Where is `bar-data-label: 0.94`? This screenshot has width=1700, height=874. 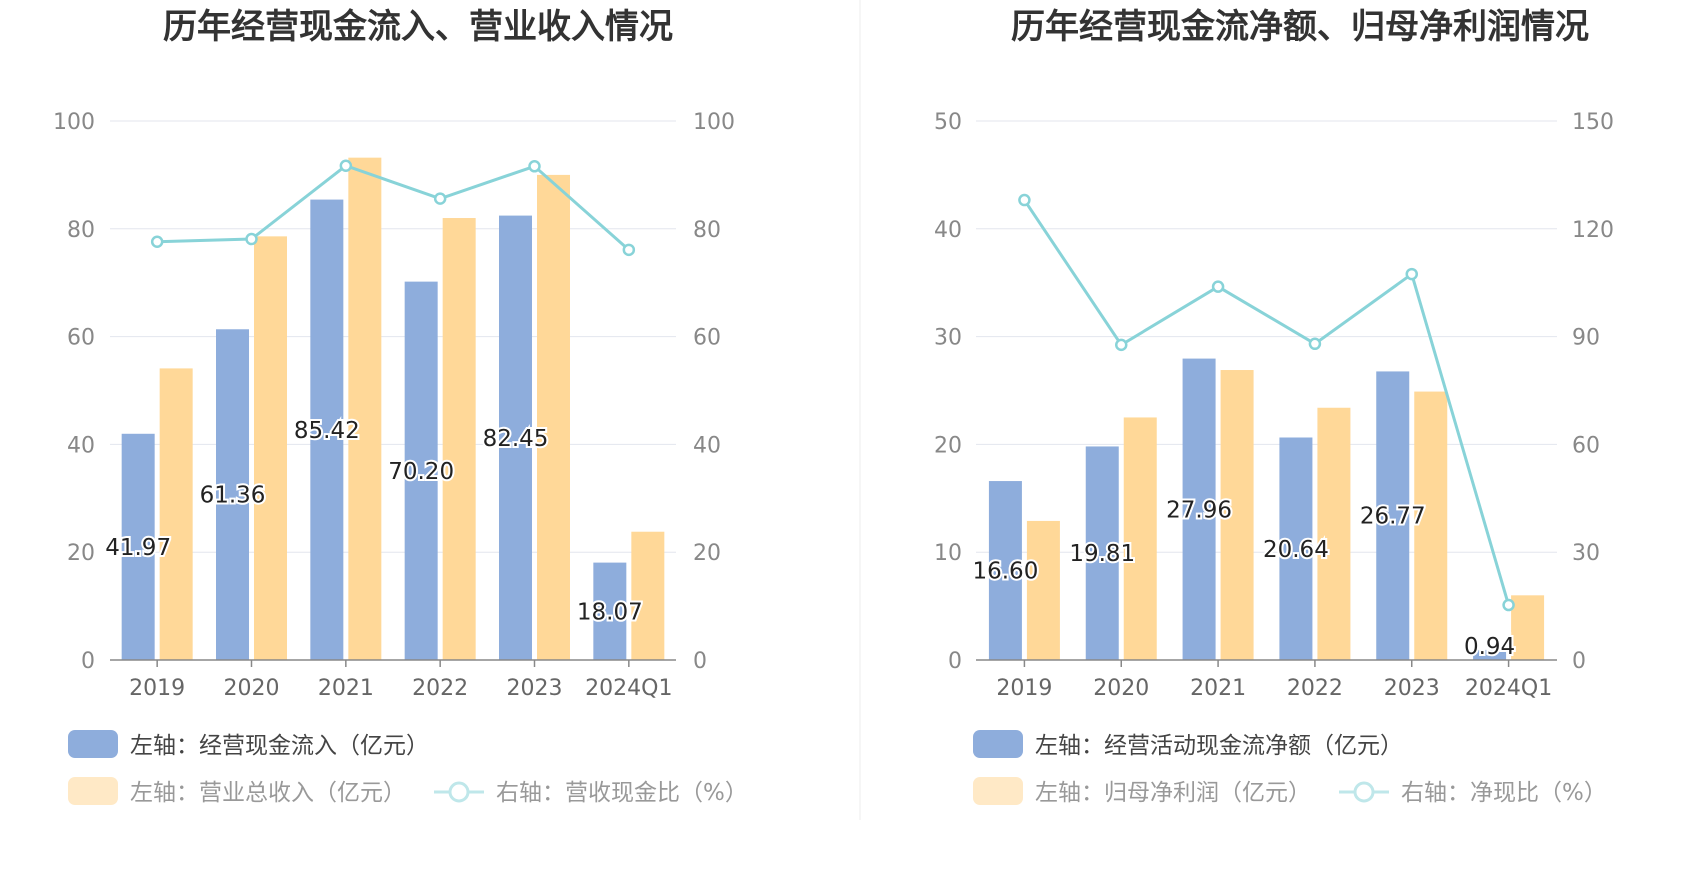 bar-data-label: 0.94 is located at coordinates (1489, 647).